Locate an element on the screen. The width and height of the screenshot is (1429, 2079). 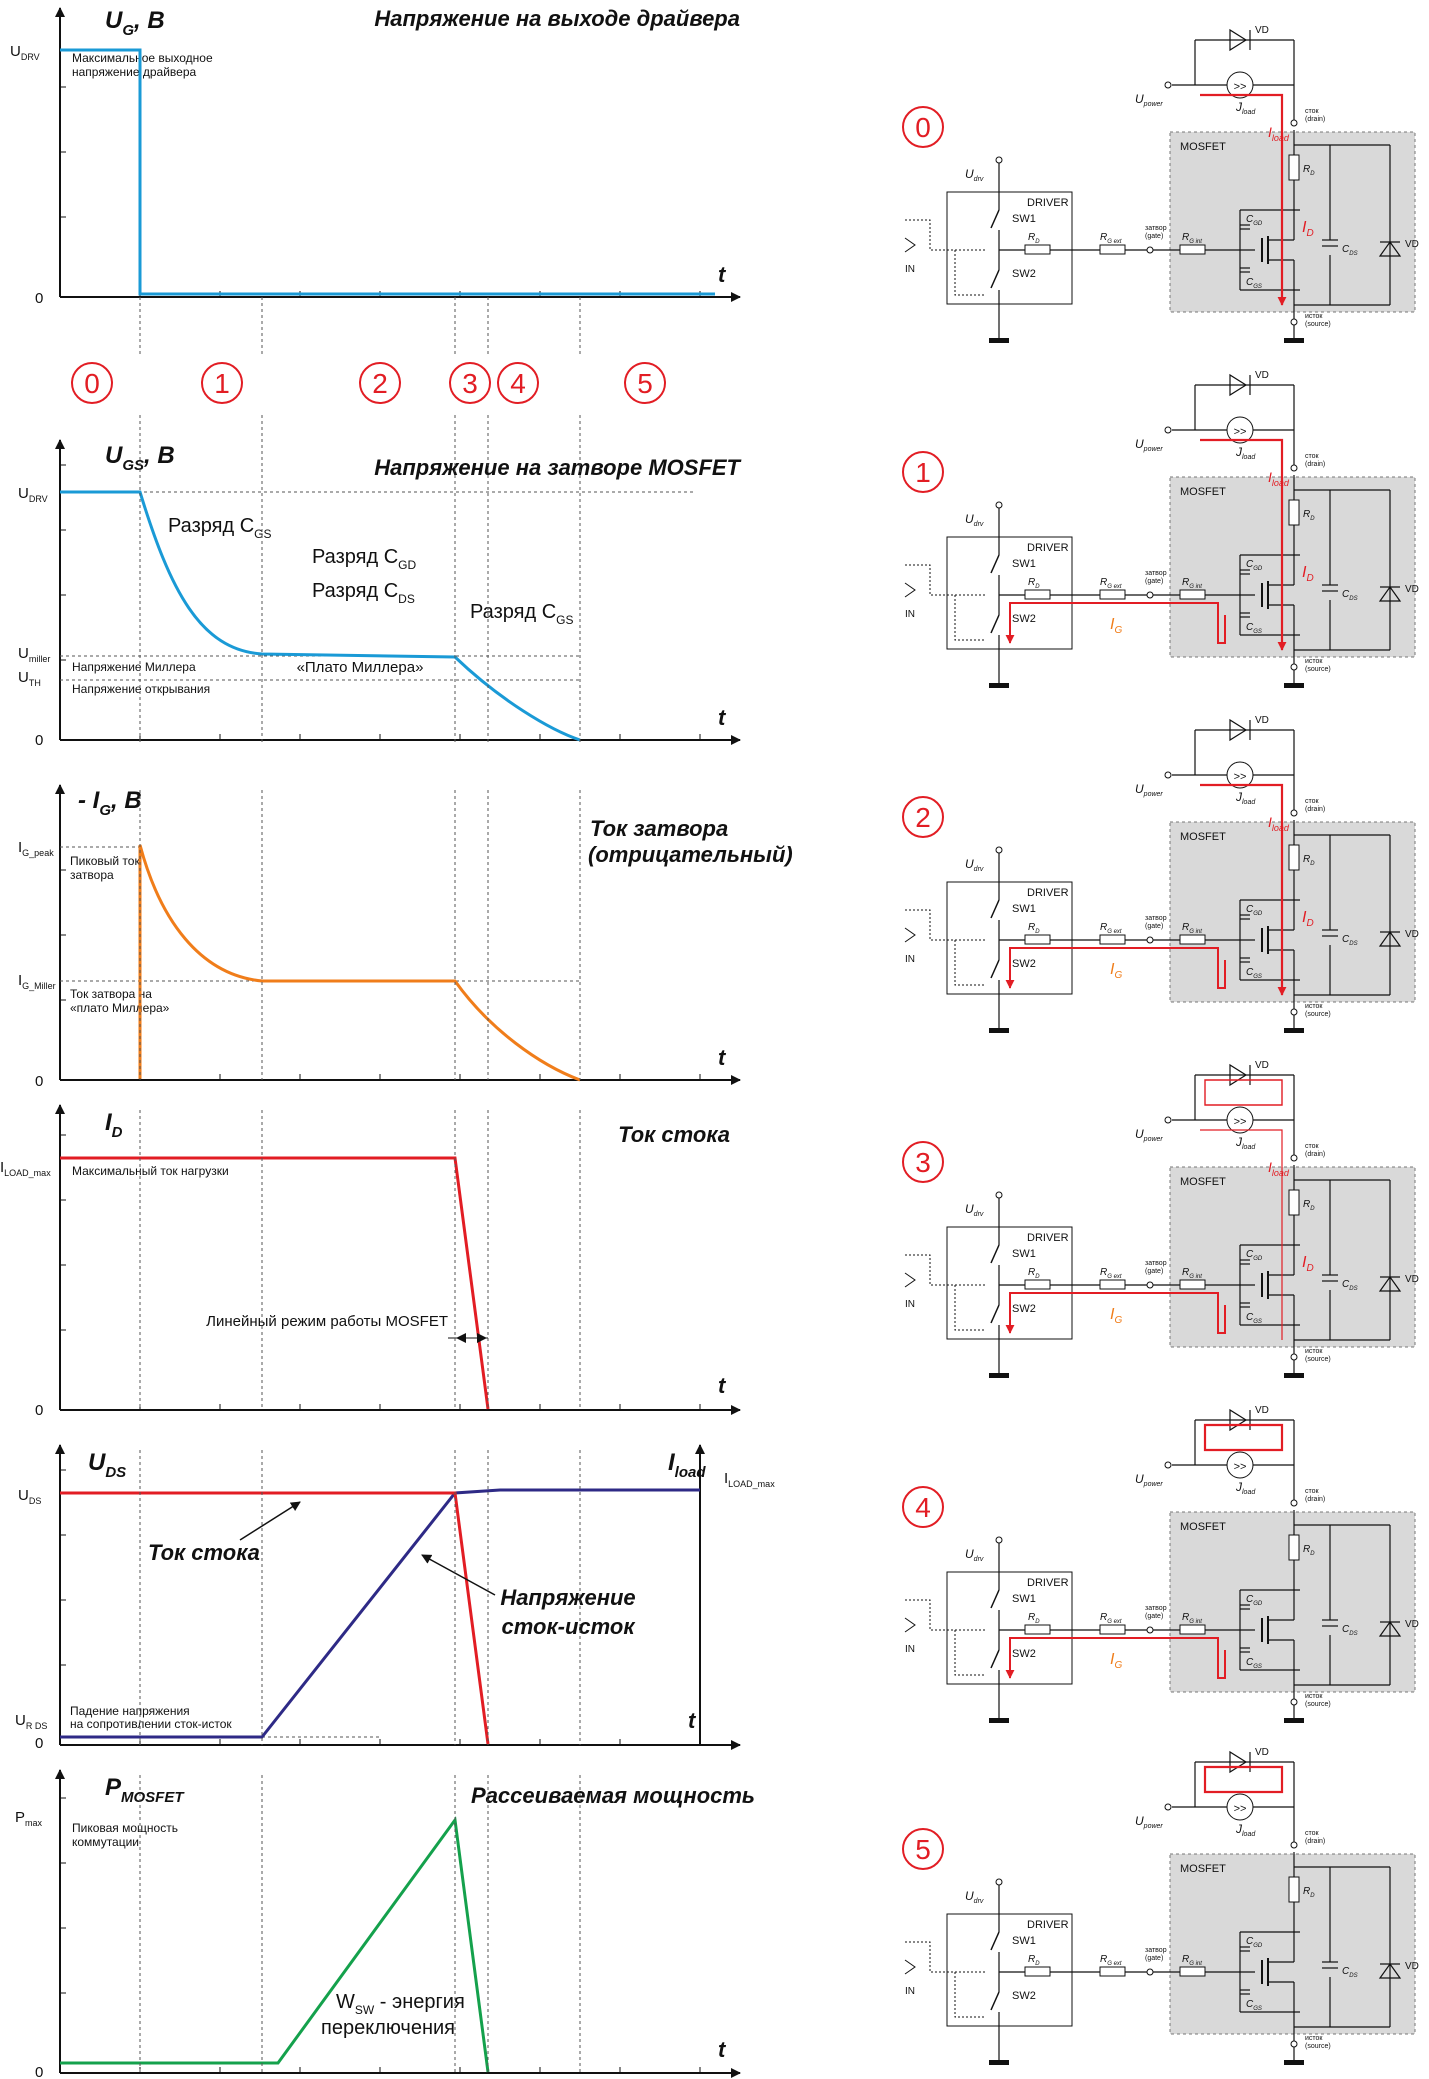
uds-voltage-label: сток-исток is located at coordinates (569, 1626).